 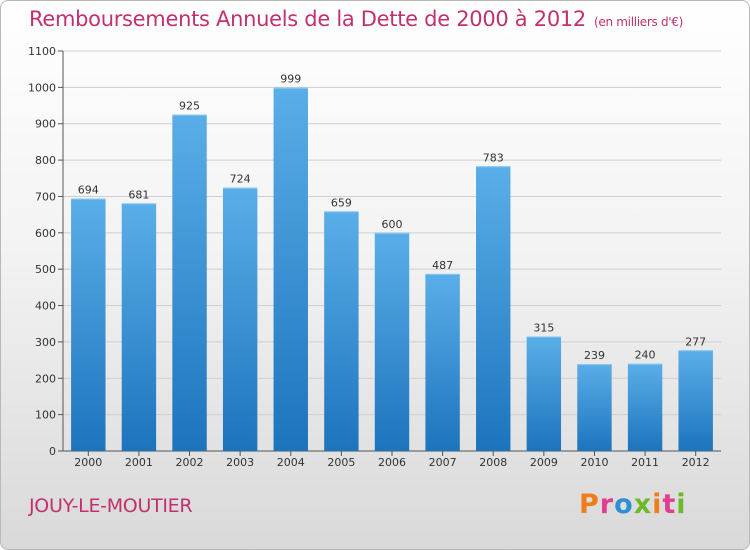 What do you see at coordinates (45, 124) in the screenshot?
I see `y-tick-label: 900` at bounding box center [45, 124].